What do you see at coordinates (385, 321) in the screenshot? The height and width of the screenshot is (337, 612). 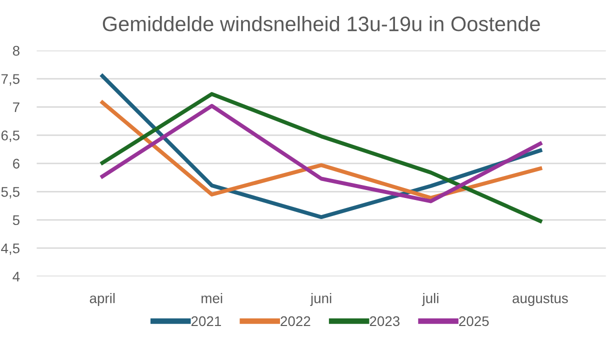 I see `legend-label: 2023` at bounding box center [385, 321].